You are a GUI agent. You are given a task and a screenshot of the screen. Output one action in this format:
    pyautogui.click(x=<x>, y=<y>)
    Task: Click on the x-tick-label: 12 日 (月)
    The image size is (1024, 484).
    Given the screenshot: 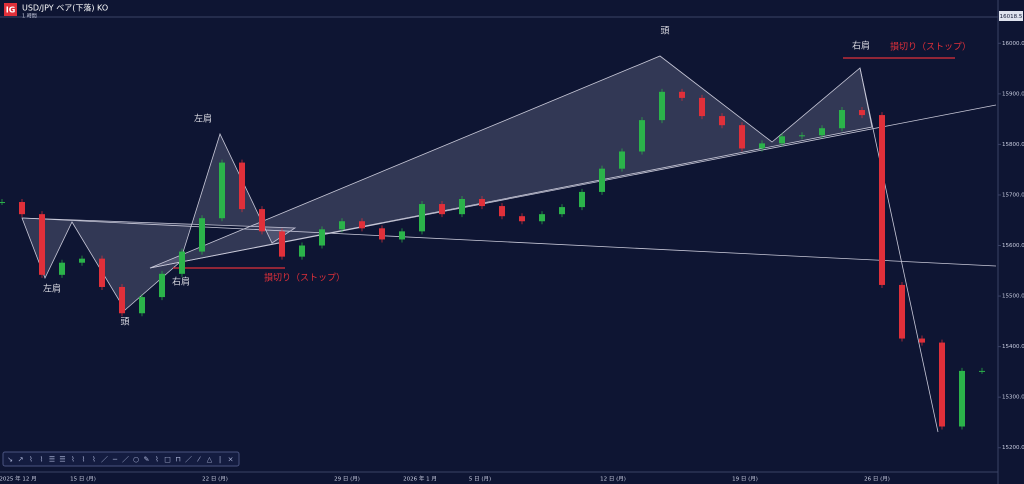 What is the action you would take?
    pyautogui.click(x=613, y=479)
    